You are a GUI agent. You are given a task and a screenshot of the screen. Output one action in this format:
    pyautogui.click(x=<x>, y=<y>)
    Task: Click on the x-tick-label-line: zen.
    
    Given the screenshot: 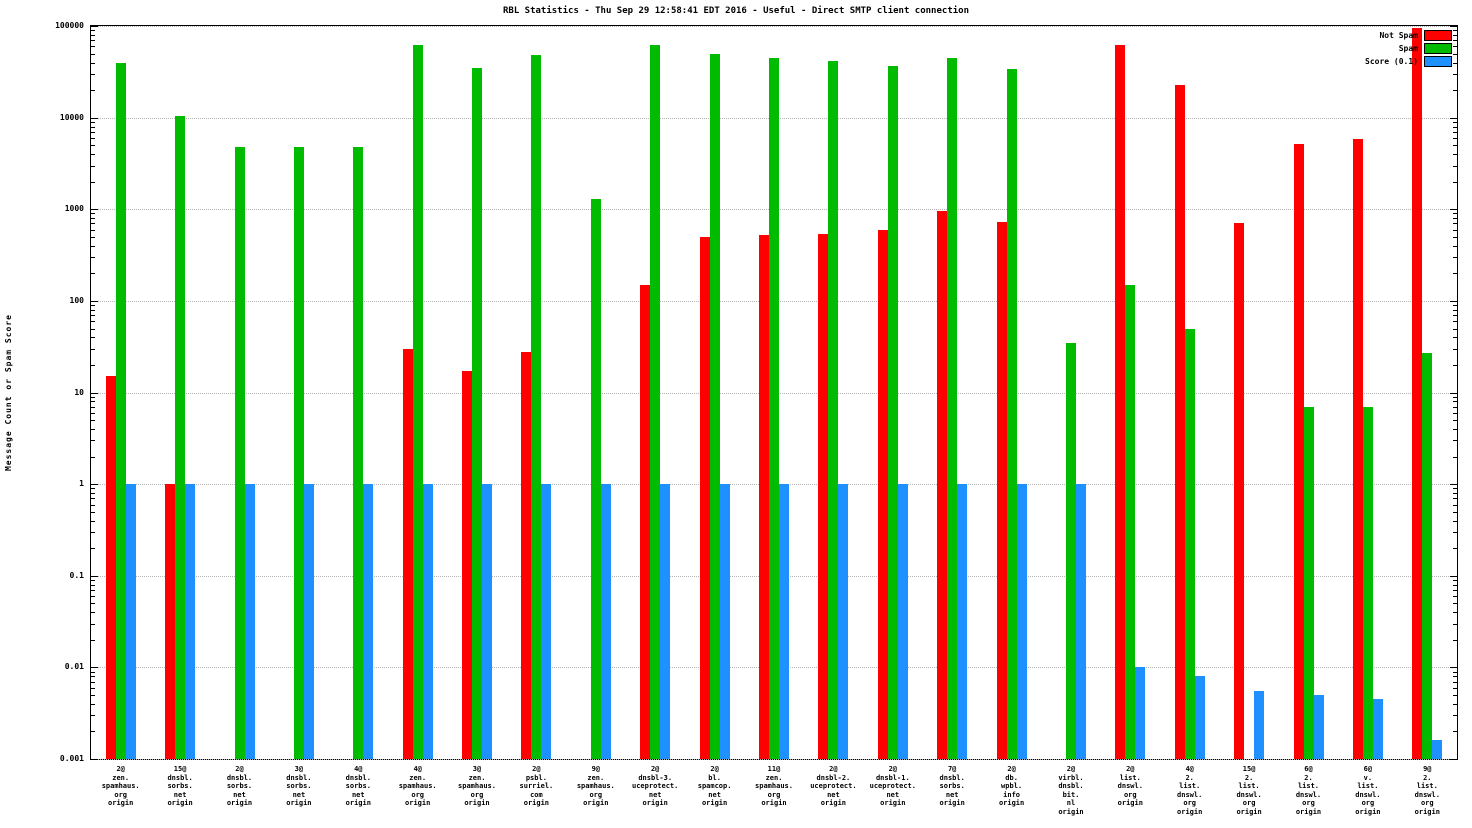 What is the action you would take?
    pyautogui.click(x=121, y=777)
    